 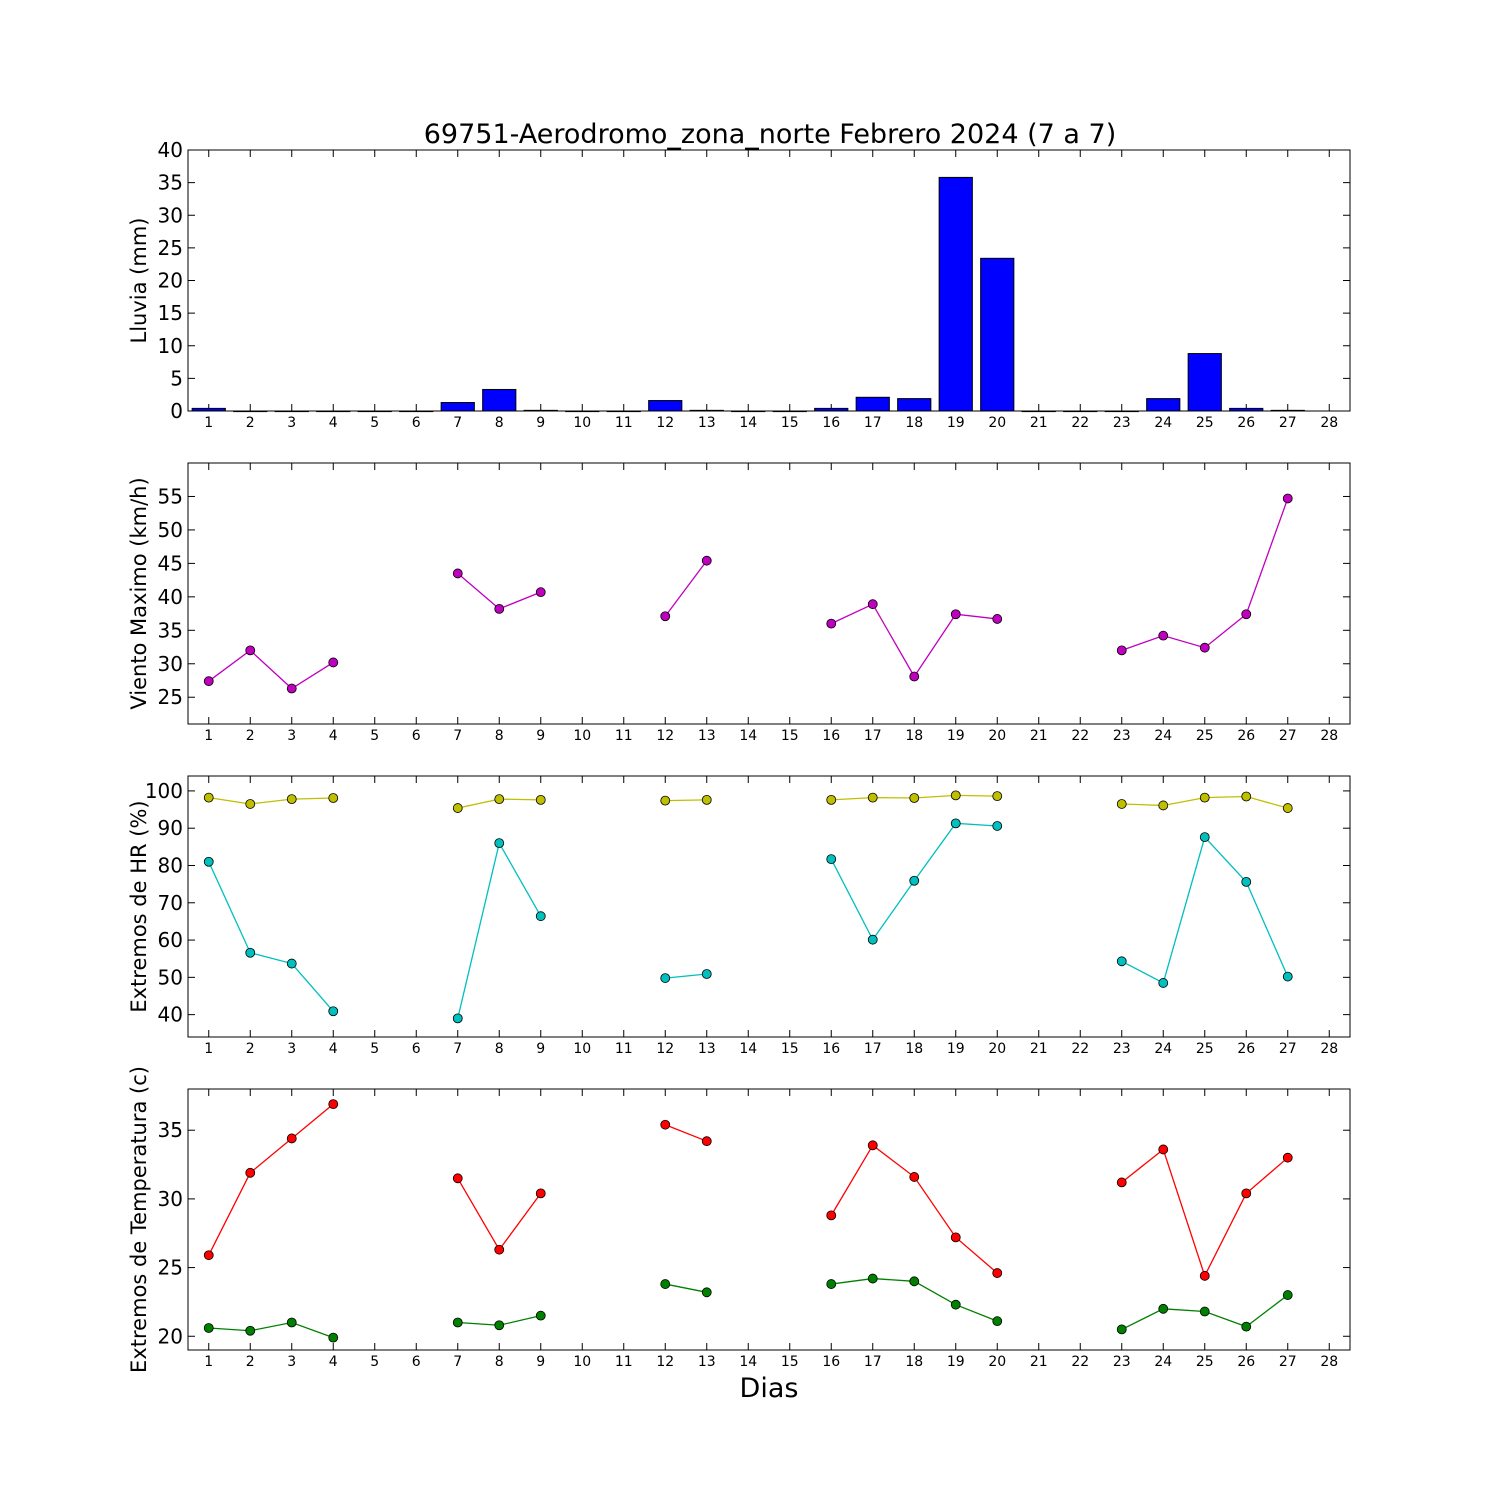 What do you see at coordinates (208, 1049) in the screenshot?
I see `x-tick-label: 1` at bounding box center [208, 1049].